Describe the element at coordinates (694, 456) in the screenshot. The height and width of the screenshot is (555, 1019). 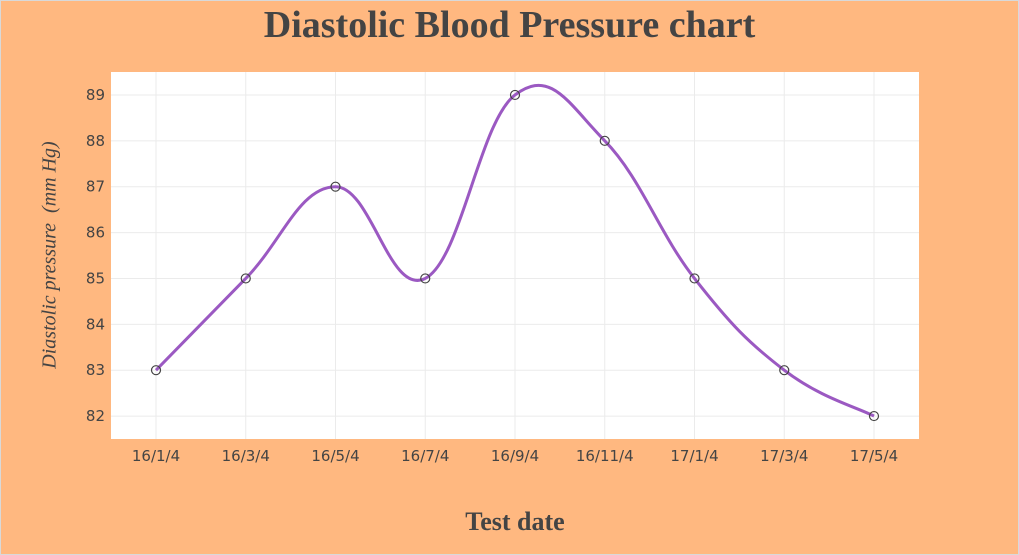
I see `x-tick-label: 17/1/4` at that location.